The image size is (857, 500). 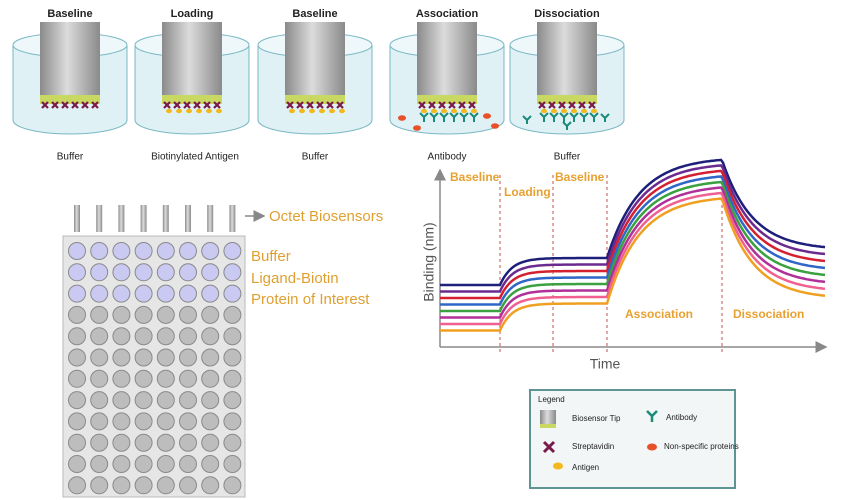 I want to click on phase-label: Association, so click(x=659, y=314).